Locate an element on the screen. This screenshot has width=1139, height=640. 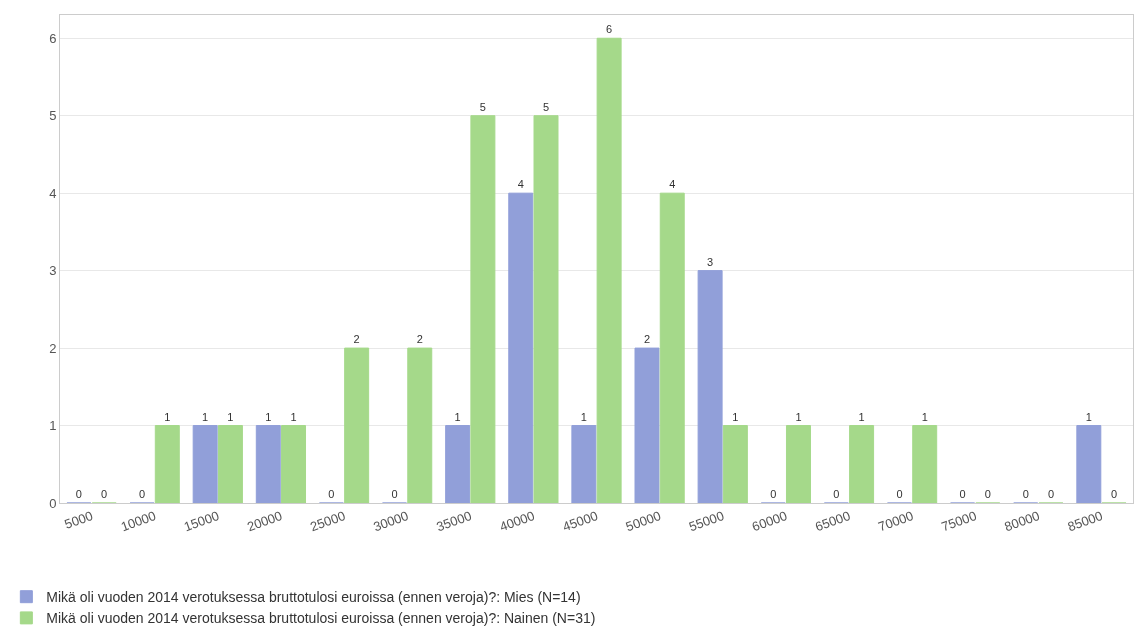
x-tick-label: 85000 is located at coordinates (1085, 521).